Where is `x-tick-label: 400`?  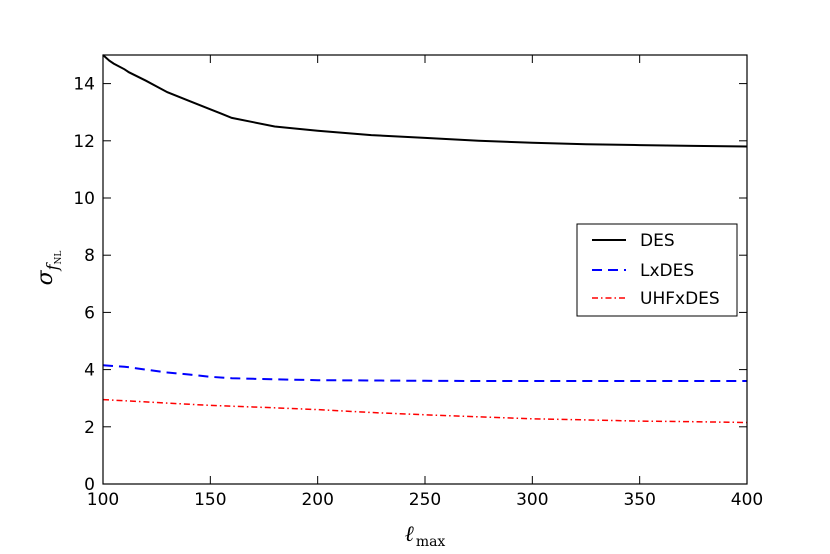
x-tick-label: 400 is located at coordinates (747, 500).